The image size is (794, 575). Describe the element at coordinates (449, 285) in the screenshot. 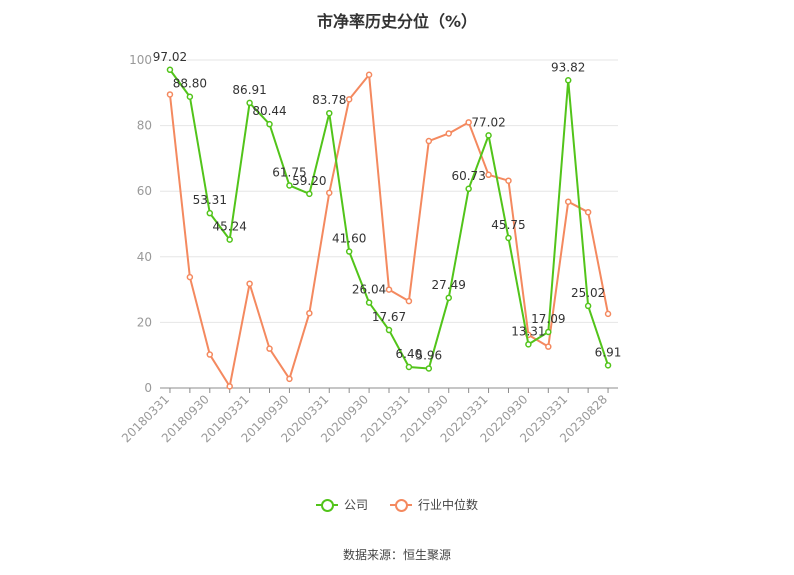

I see `data-label: 27.49` at that location.